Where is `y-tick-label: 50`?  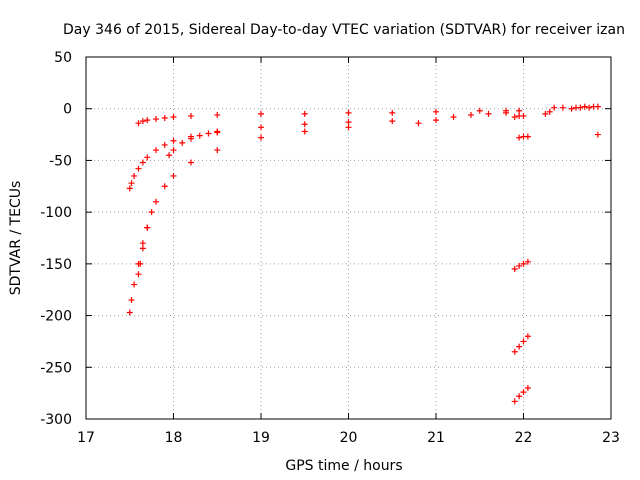 y-tick-label: 50 is located at coordinates (63, 58).